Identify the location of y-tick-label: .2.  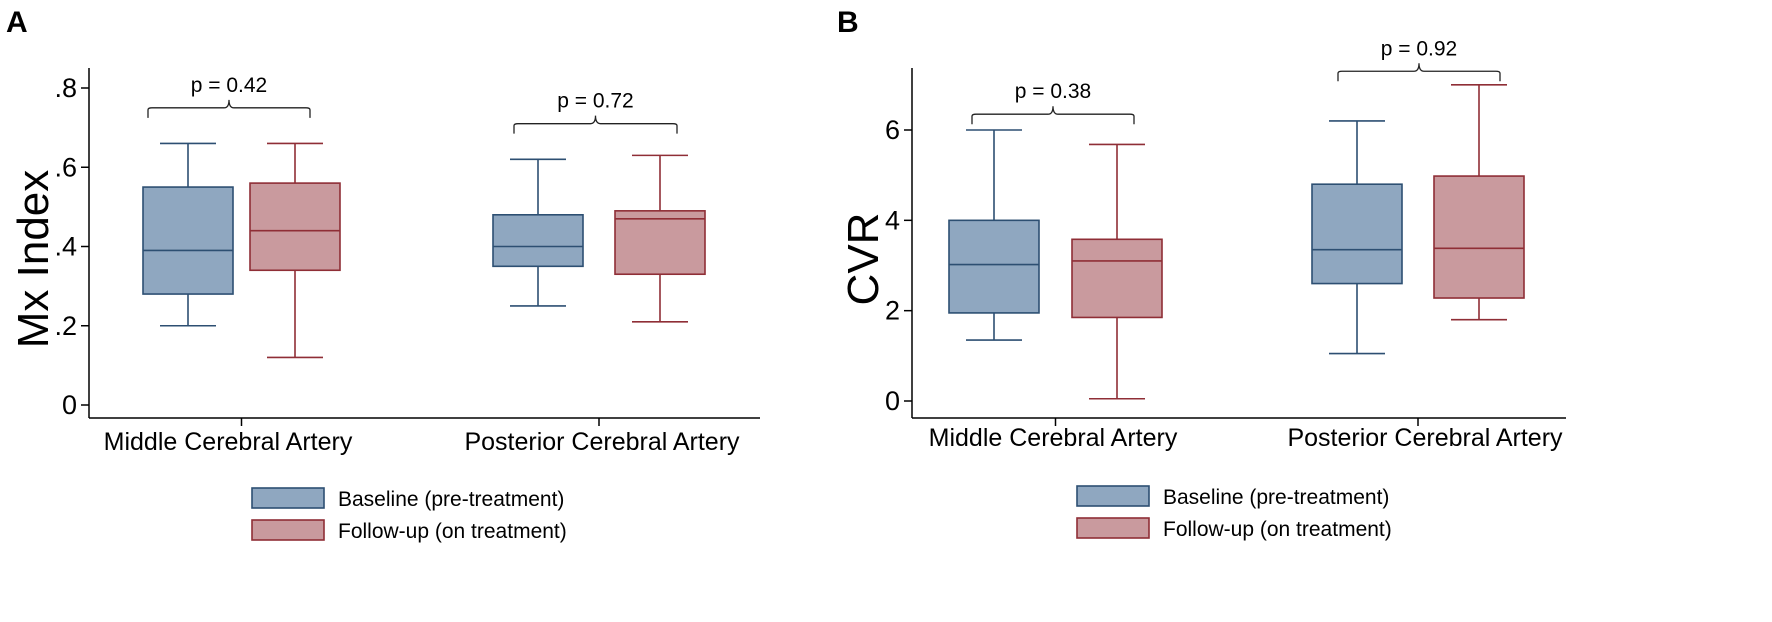
(65, 326).